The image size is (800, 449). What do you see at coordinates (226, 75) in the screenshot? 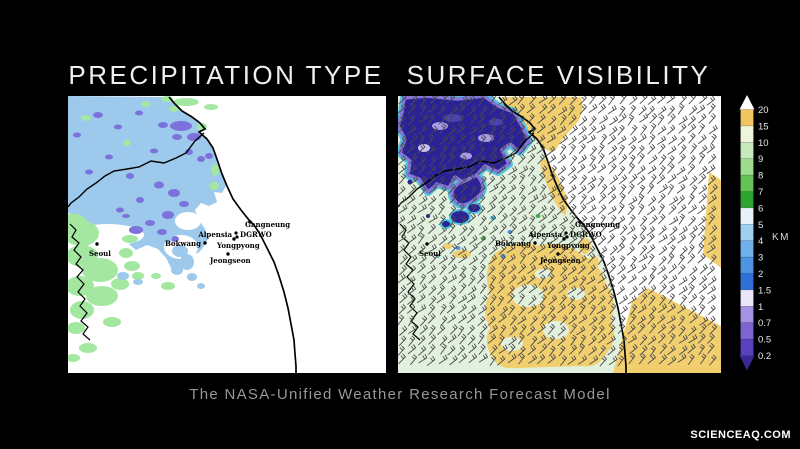
I see `precipitation-map-title: PRECIPITATION TYPE` at bounding box center [226, 75].